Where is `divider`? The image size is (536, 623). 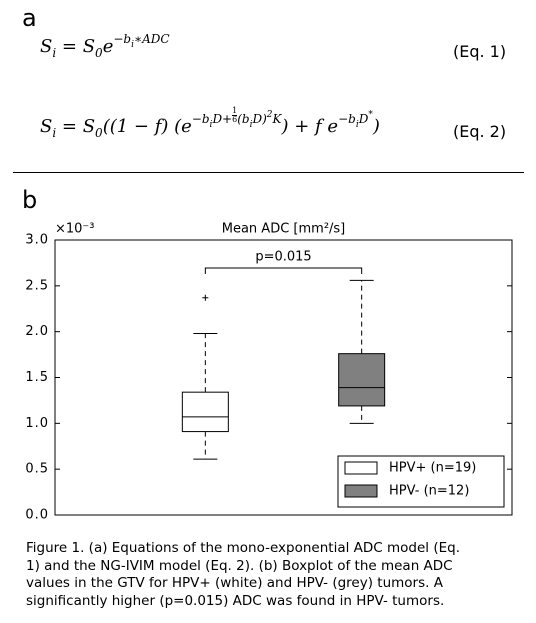 divider is located at coordinates (268, 172).